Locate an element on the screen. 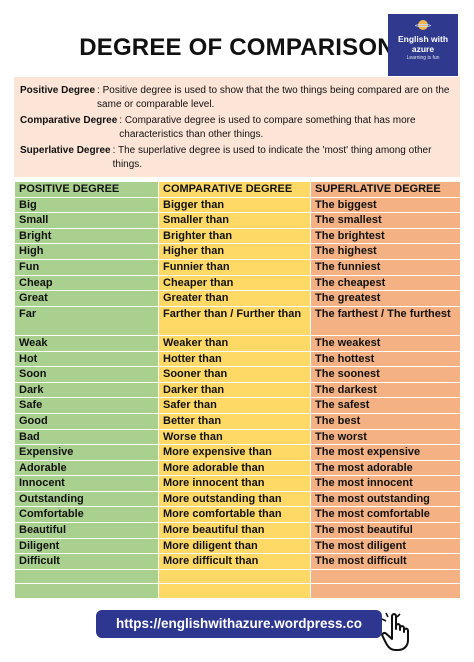 Image resolution: width=474 pixels, height=662 pixels. cell-positive: Expensive is located at coordinates (86, 452).